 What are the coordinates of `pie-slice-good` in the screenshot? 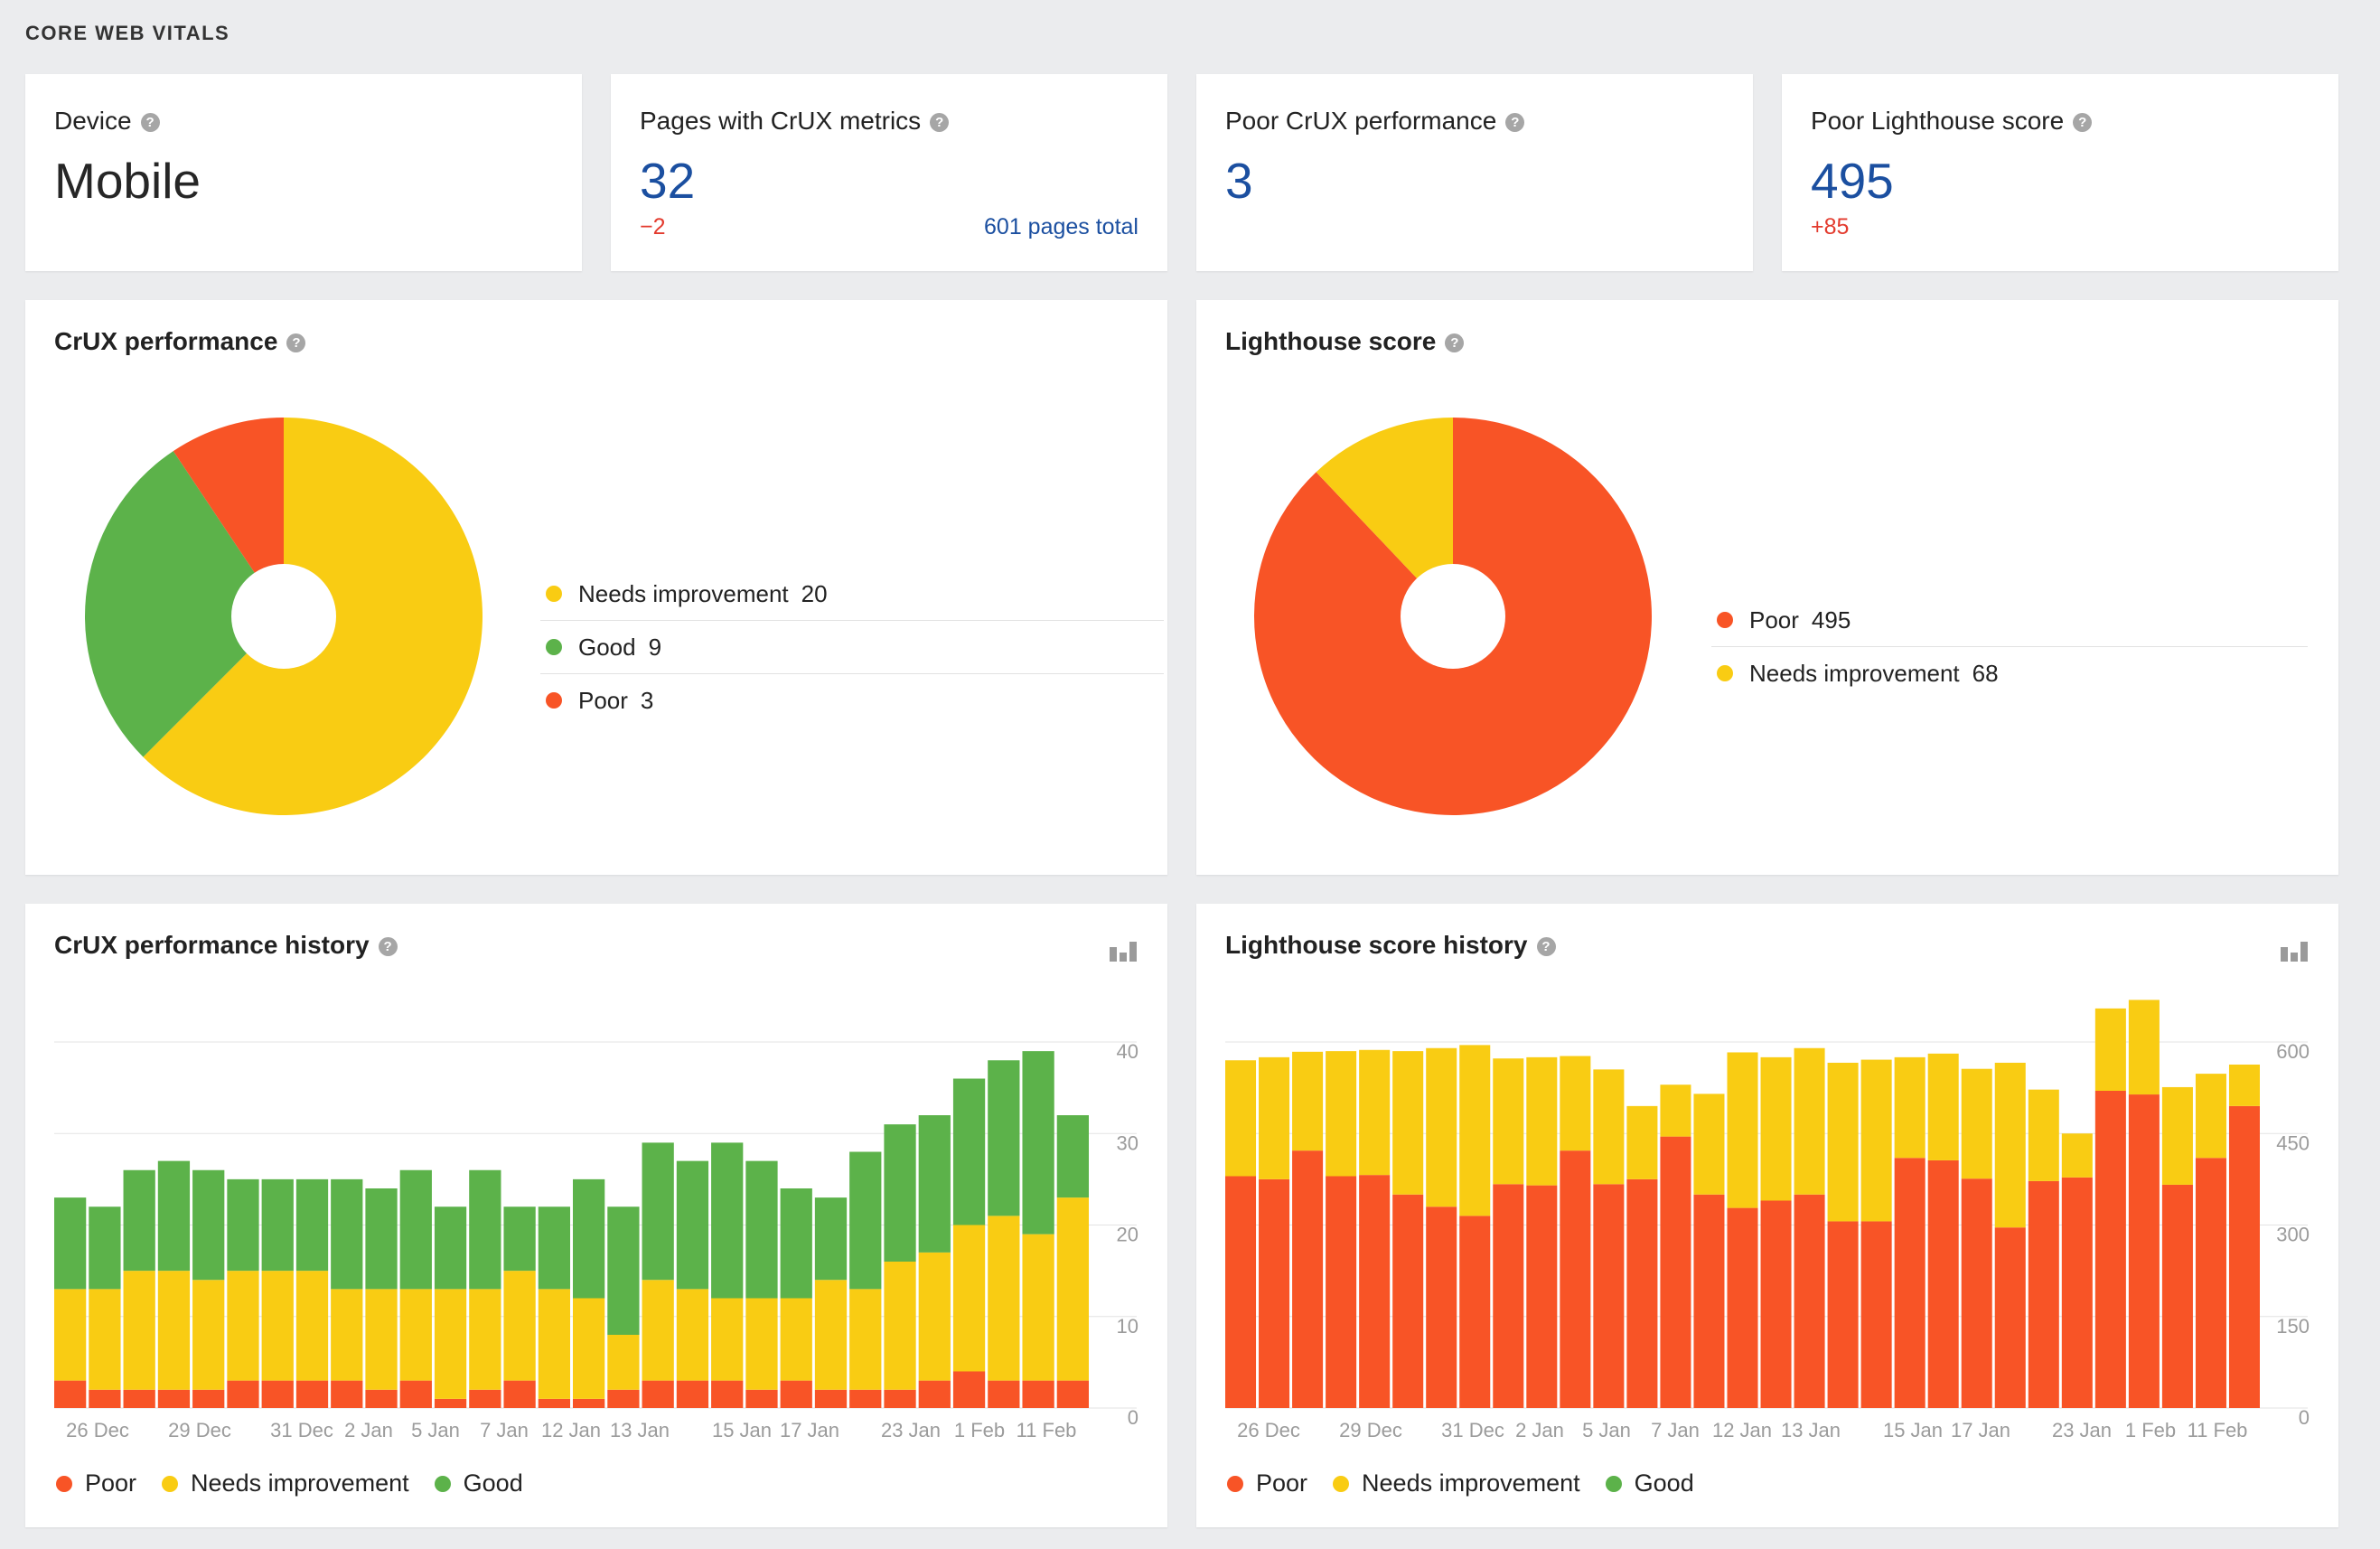 It's located at (184, 604).